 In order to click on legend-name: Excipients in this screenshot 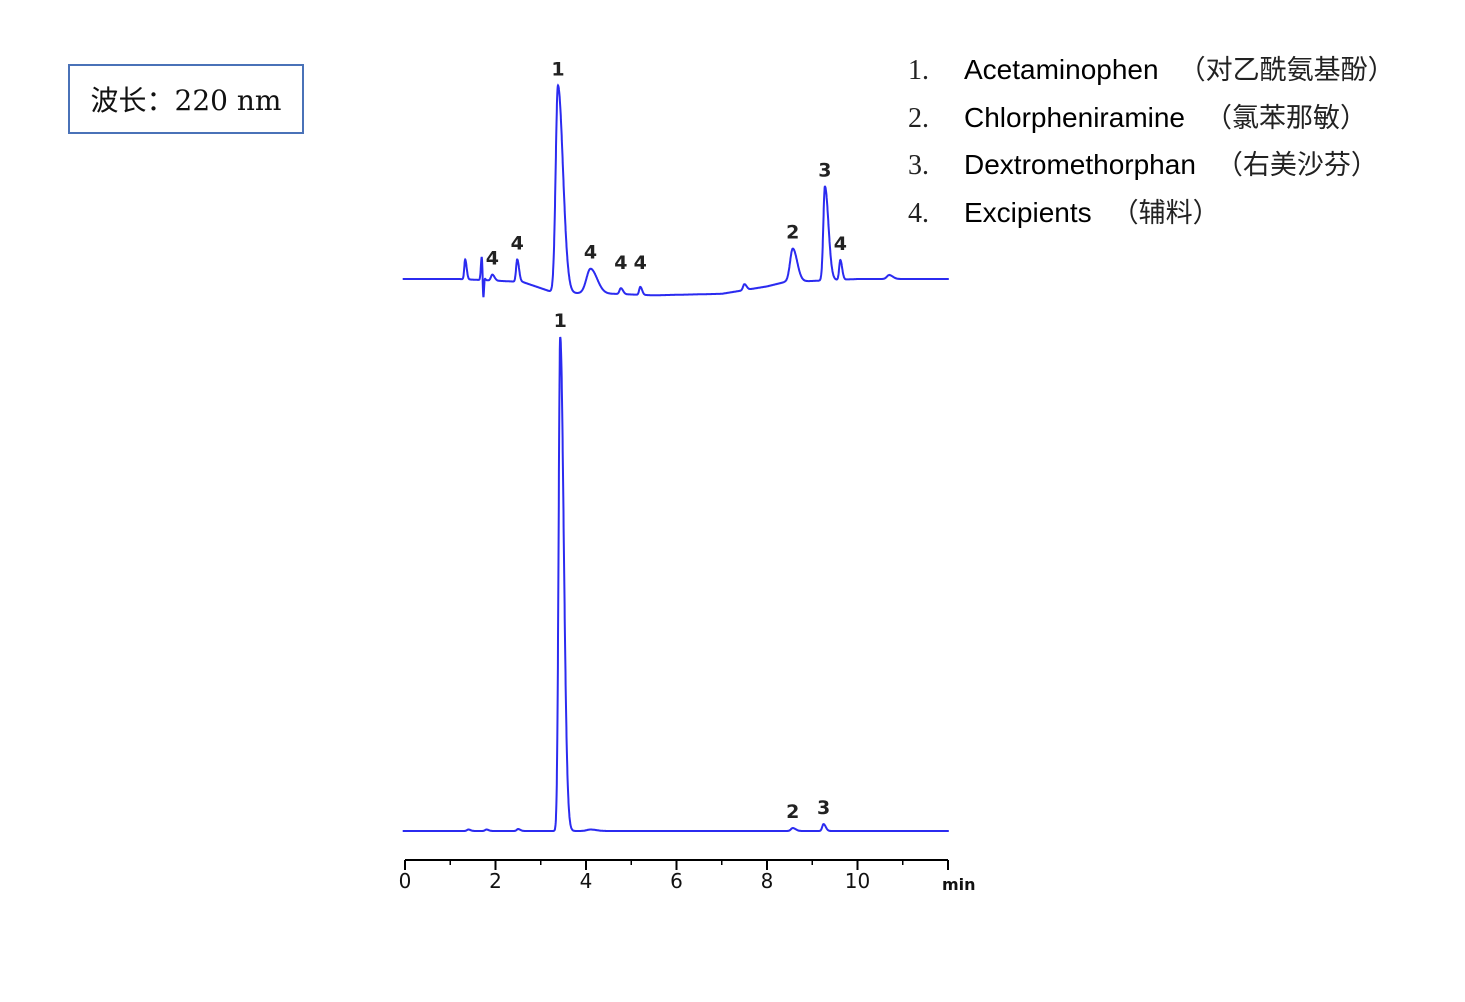, I will do `click(1028, 212)`.